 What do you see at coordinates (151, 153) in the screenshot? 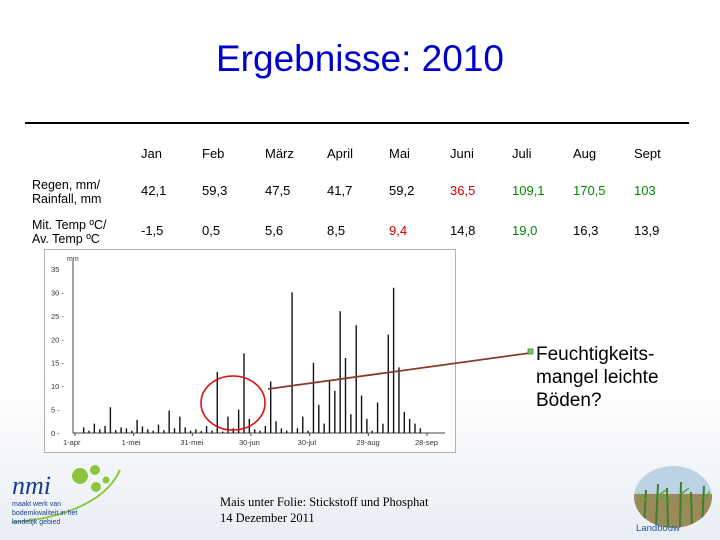
I see `column-header: Jan` at bounding box center [151, 153].